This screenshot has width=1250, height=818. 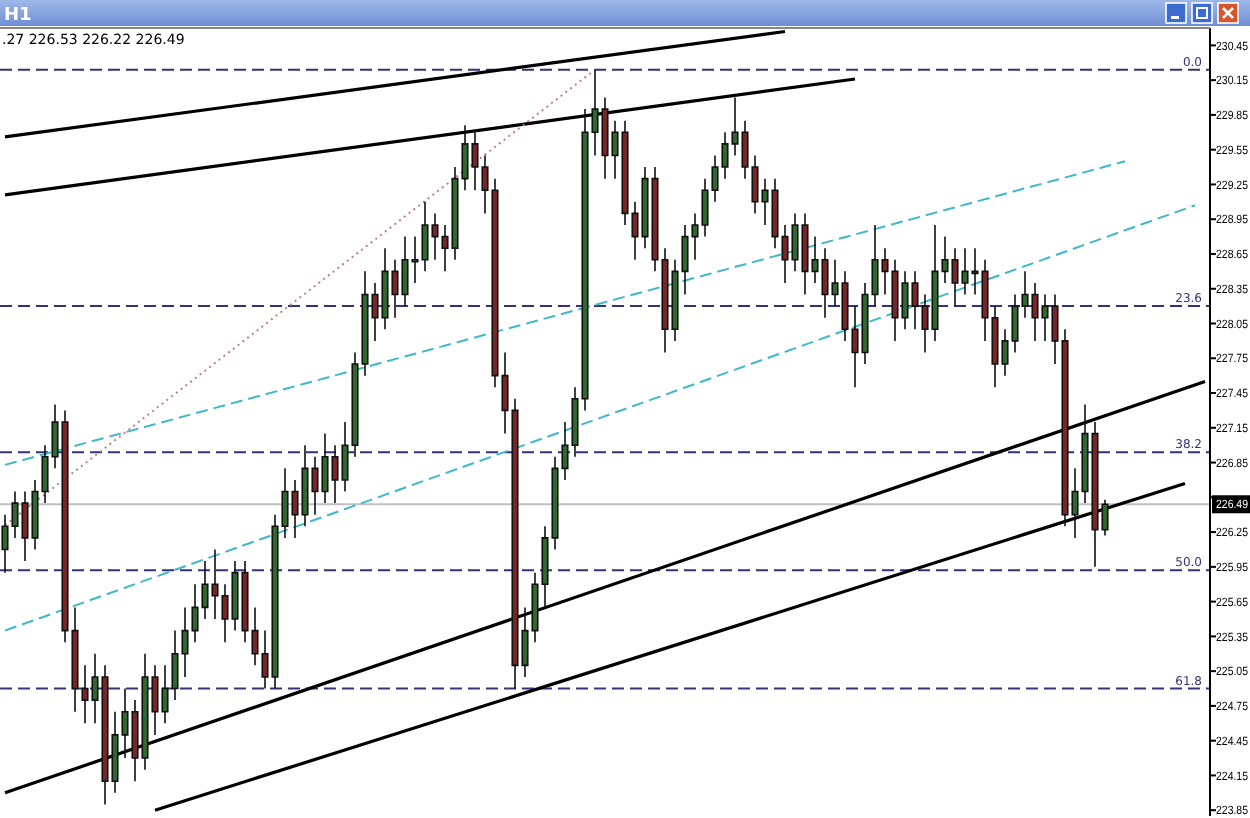 What do you see at coordinates (18, 16) in the screenshot?
I see `chart-title: H1` at bounding box center [18, 16].